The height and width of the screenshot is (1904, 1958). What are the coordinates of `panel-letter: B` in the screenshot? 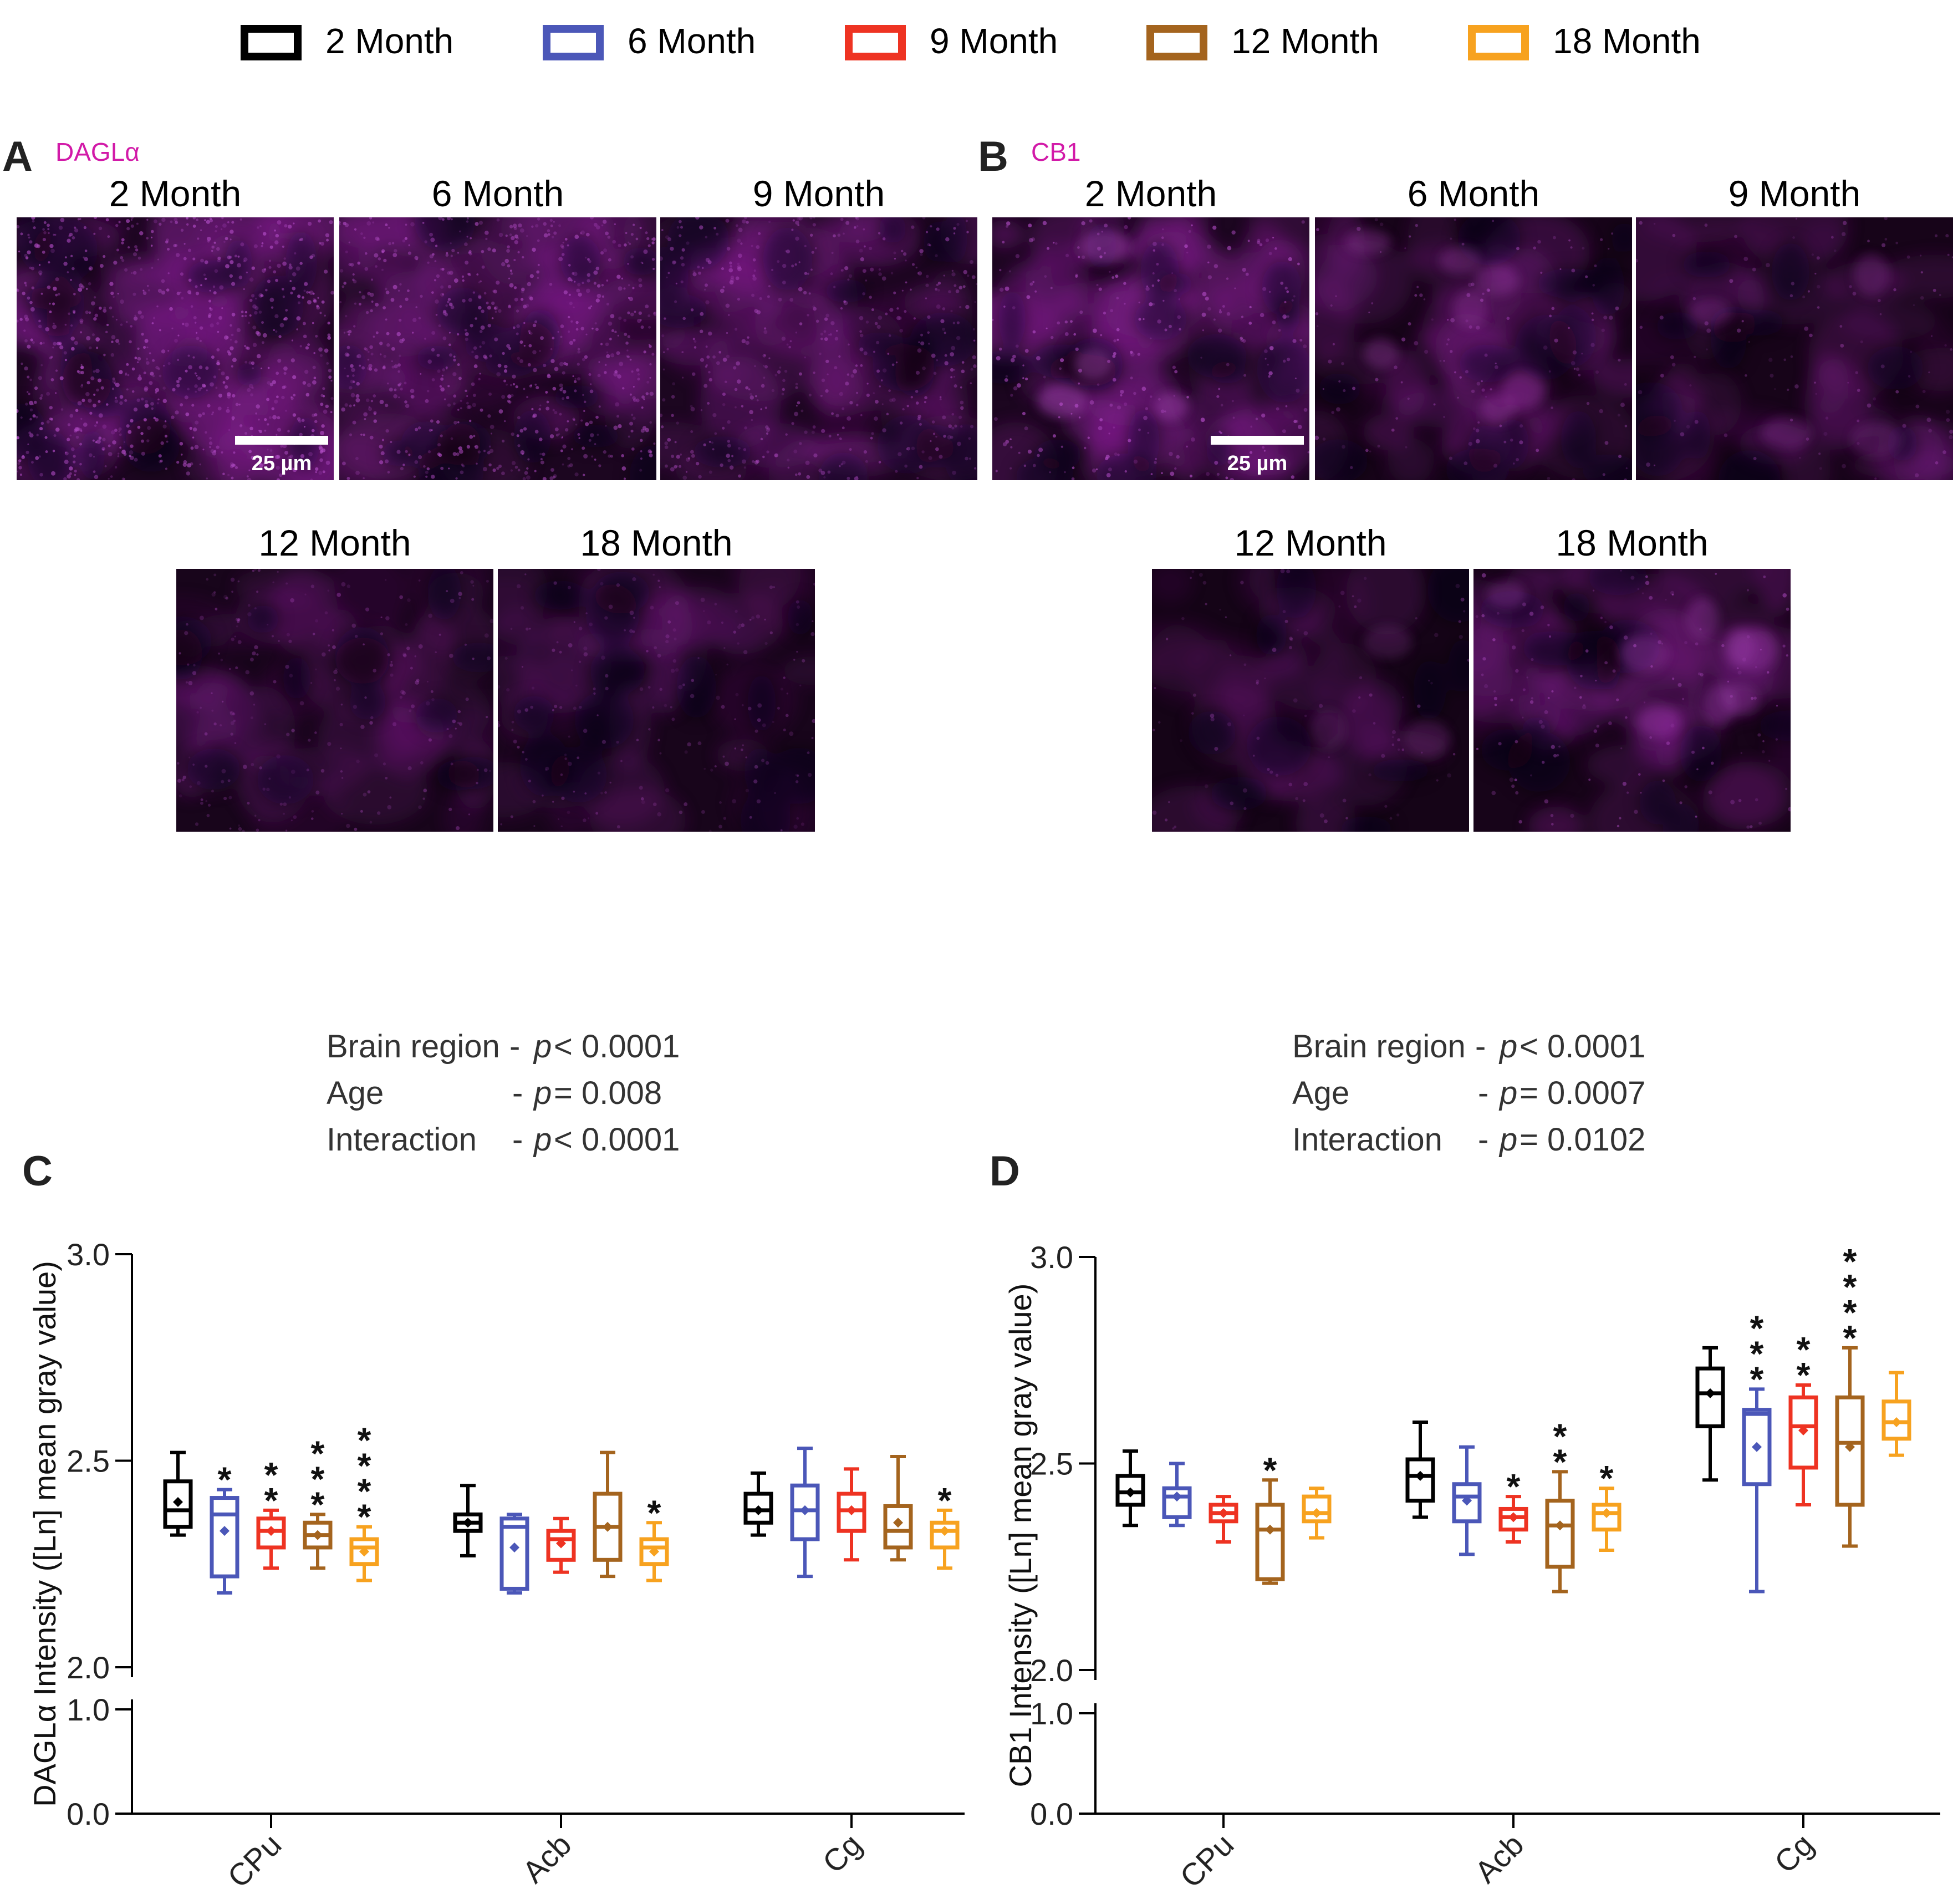 It's located at (993, 156).